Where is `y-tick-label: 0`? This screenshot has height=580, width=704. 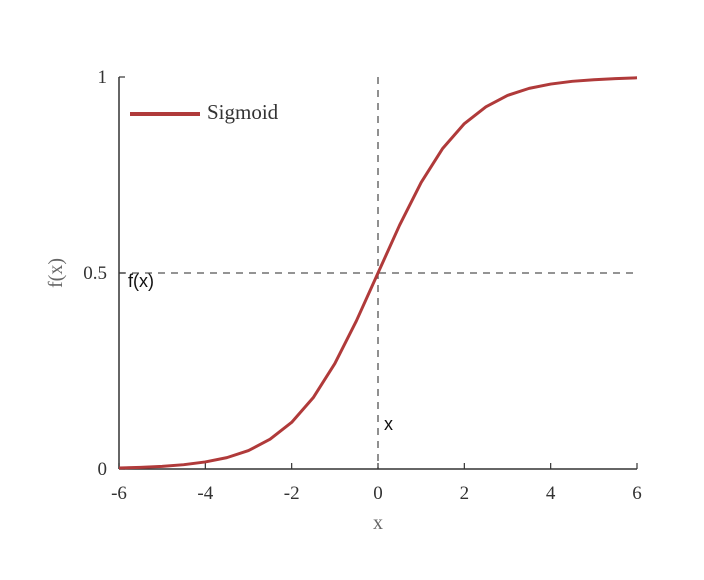 y-tick-label: 0 is located at coordinates (103, 469).